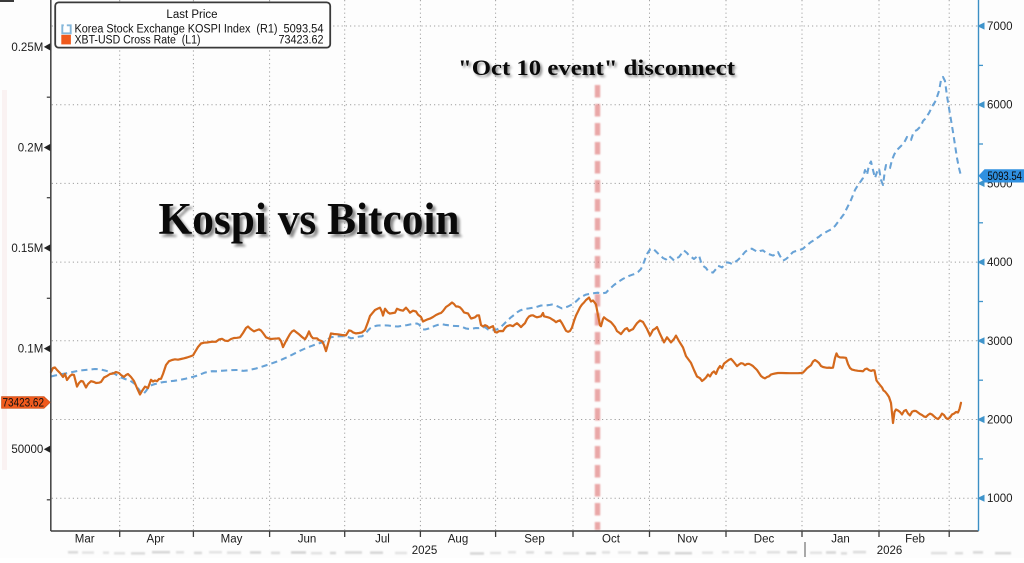 The height and width of the screenshot is (563, 1024). I want to click on svg-text: 0.15M, so click(27, 249).